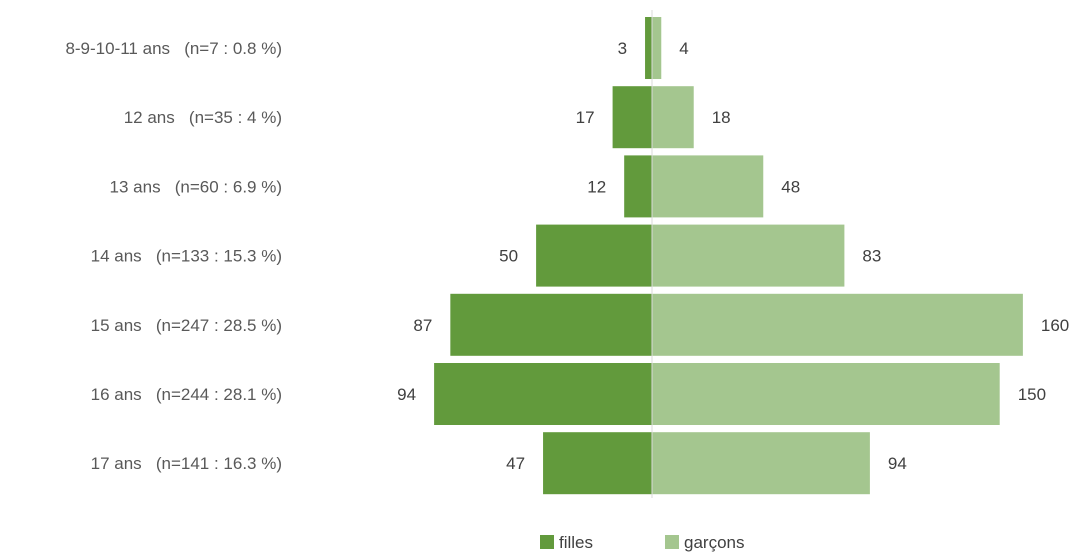  Describe the element at coordinates (1032, 394) in the screenshot. I see `value-label-garcons: 150` at that location.